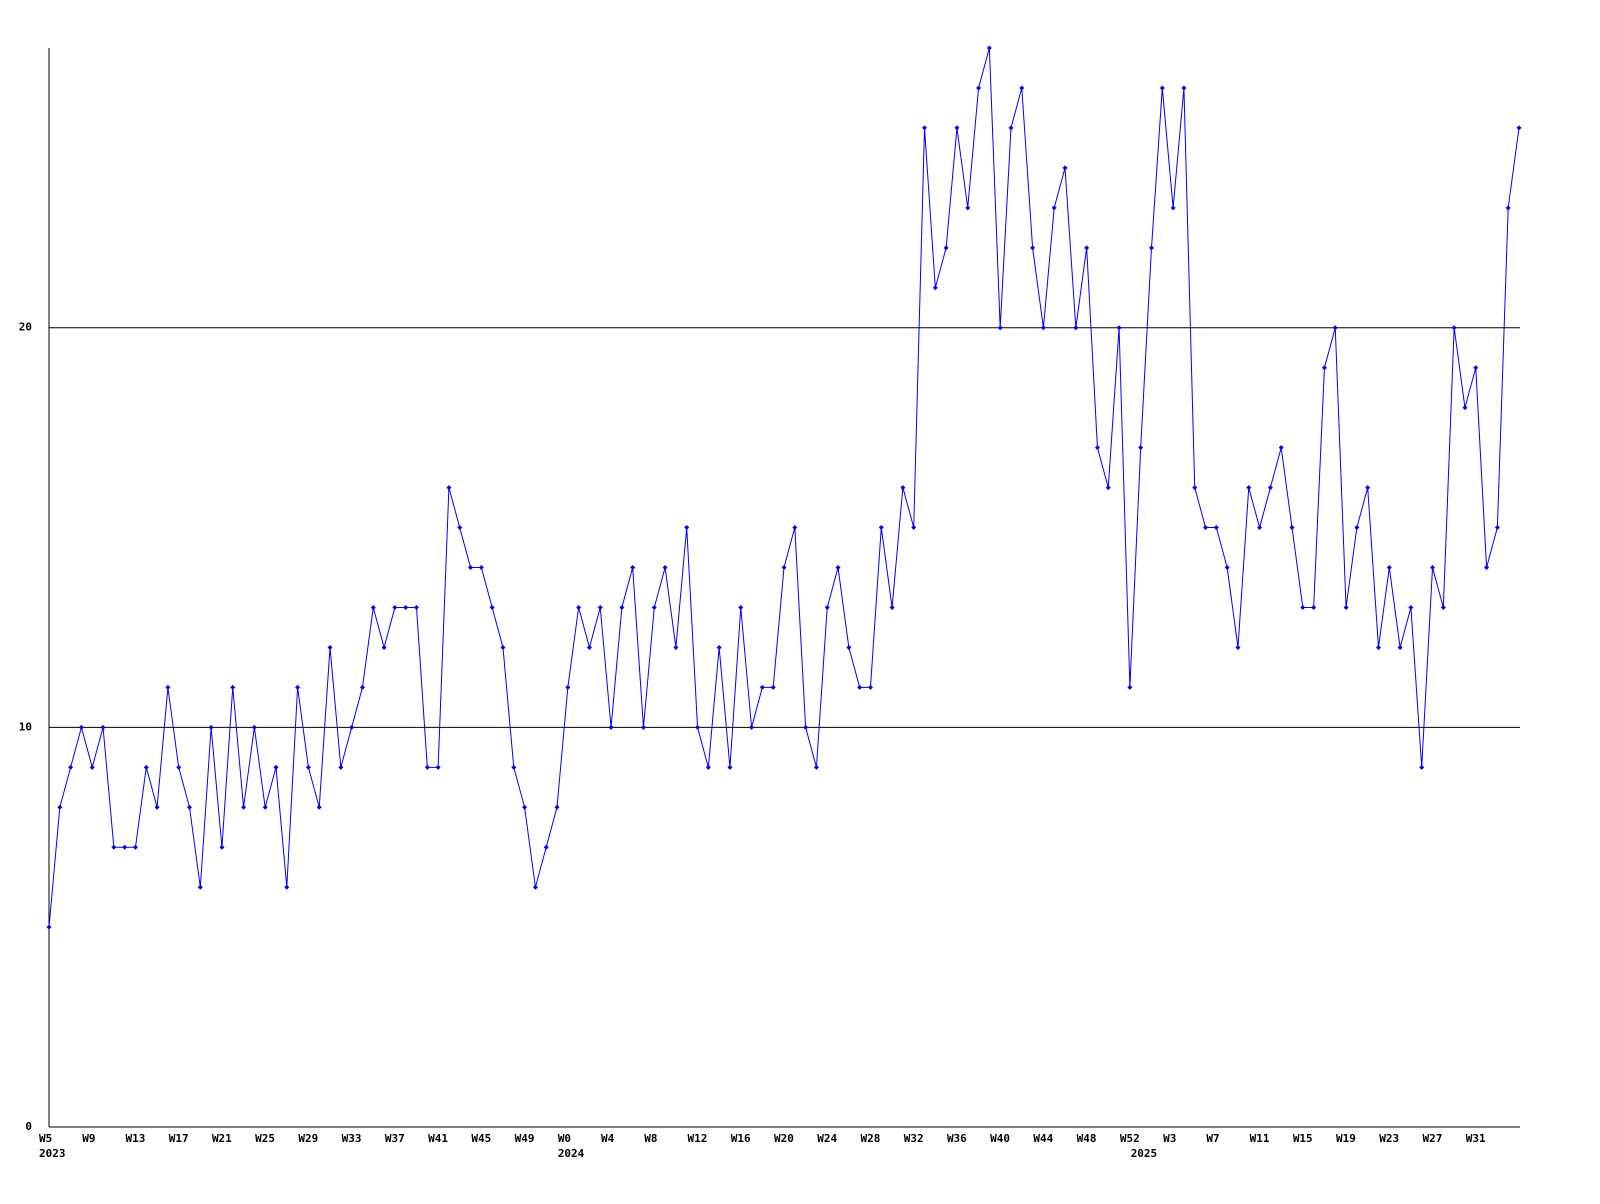  I want to click on x-tick-label: W8, so click(650, 1138).